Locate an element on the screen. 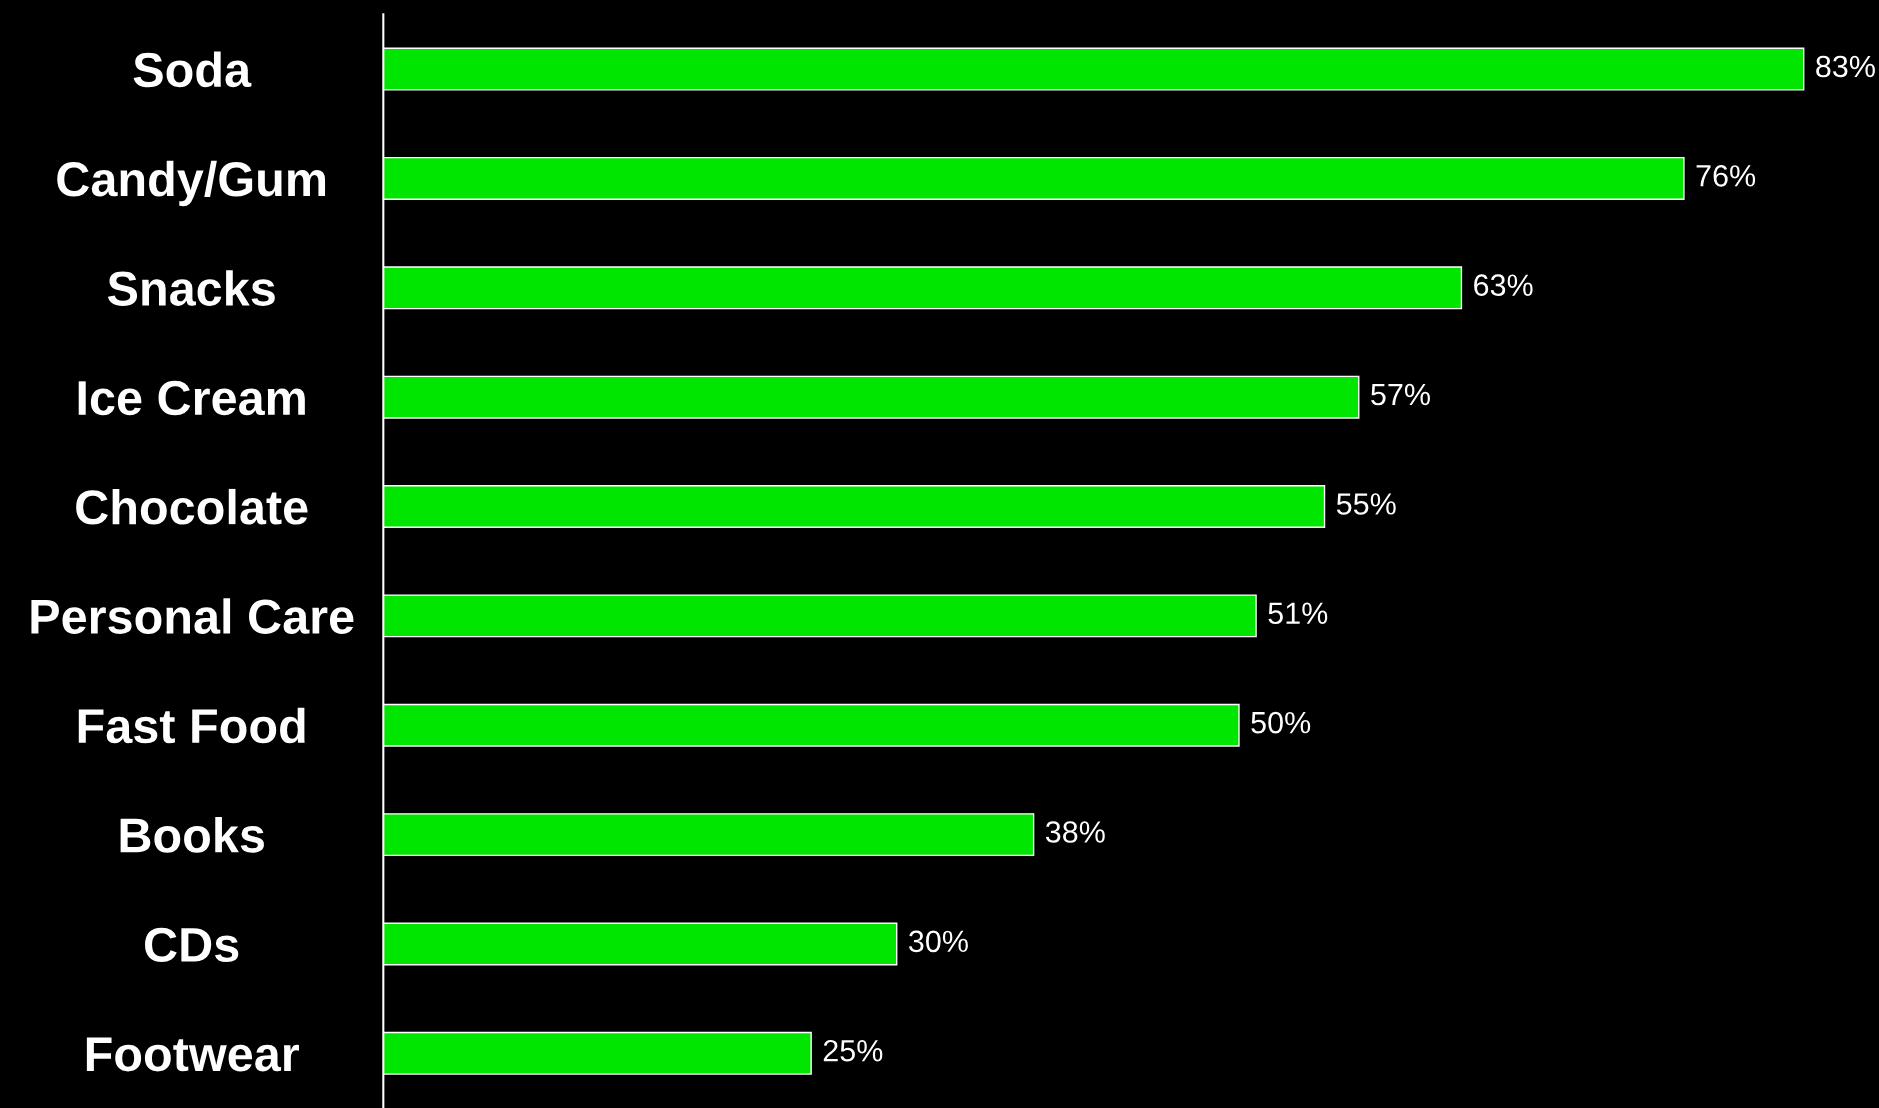  data-label: 25% is located at coordinates (853, 1050).